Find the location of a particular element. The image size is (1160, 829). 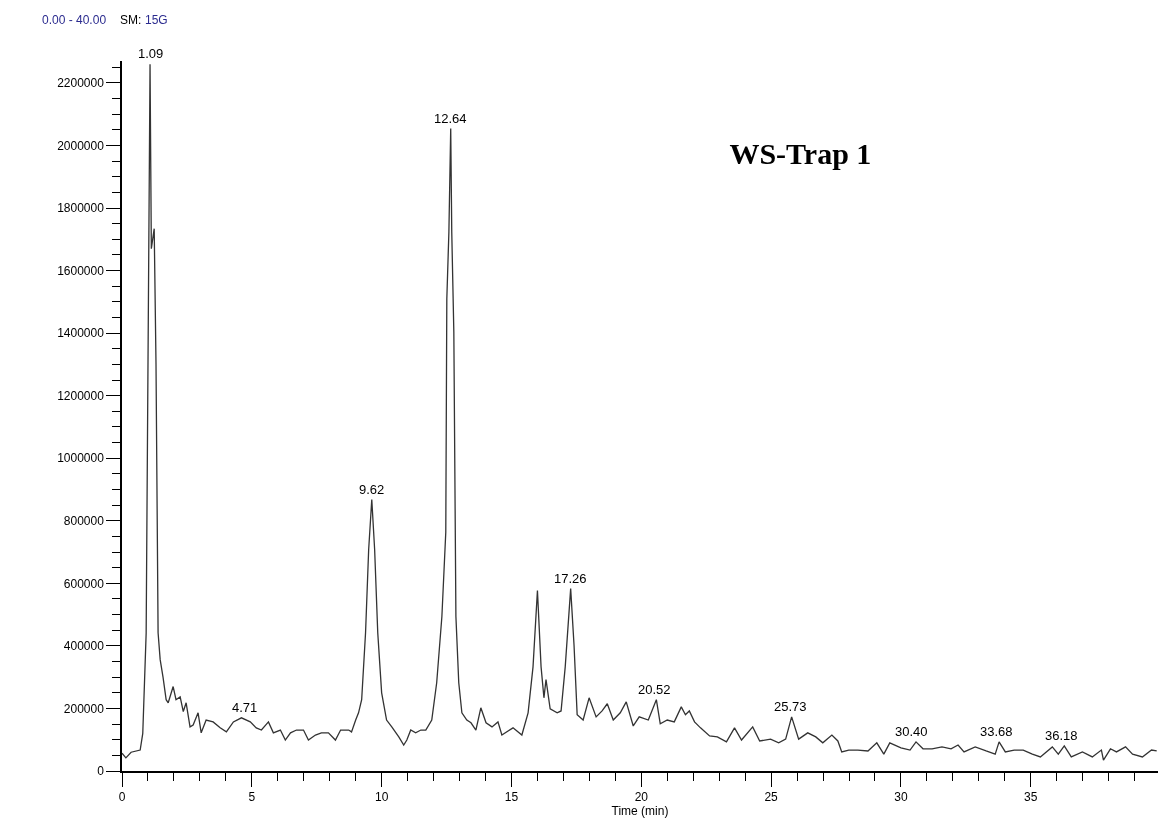

y-tick-label: 2200000 is located at coordinates (81, 83).